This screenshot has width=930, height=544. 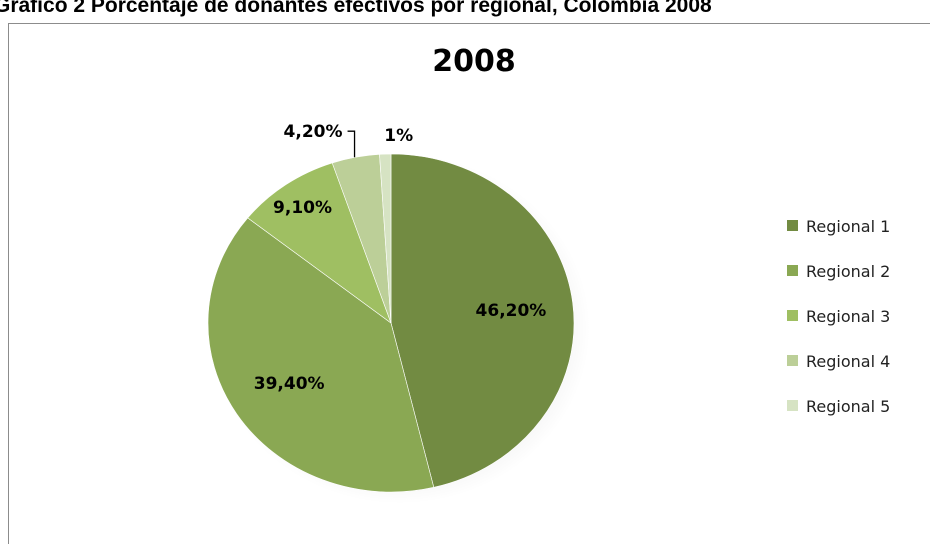 I want to click on data-label-regional-4: 4,20%, so click(x=313, y=132).